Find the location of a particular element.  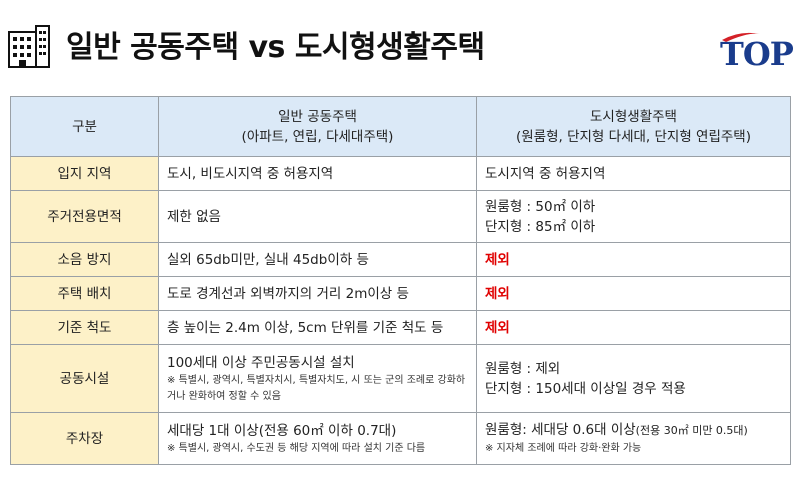

urban-main-line: 원룸형: 세대당 0.6대 이상(전용 30㎡ 미만 0.5대) is located at coordinates (633, 430).